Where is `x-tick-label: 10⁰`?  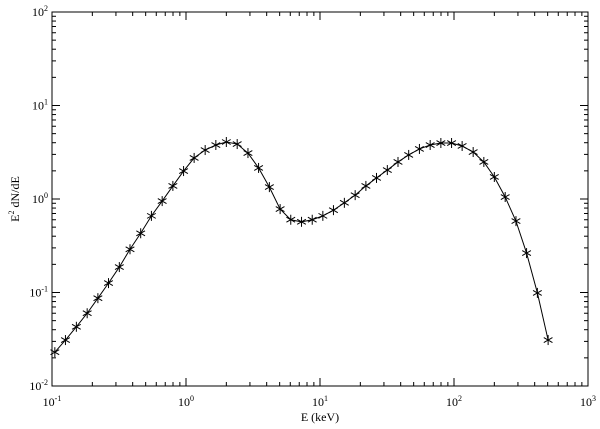
x-tick-label: 10⁰ is located at coordinates (186, 401).